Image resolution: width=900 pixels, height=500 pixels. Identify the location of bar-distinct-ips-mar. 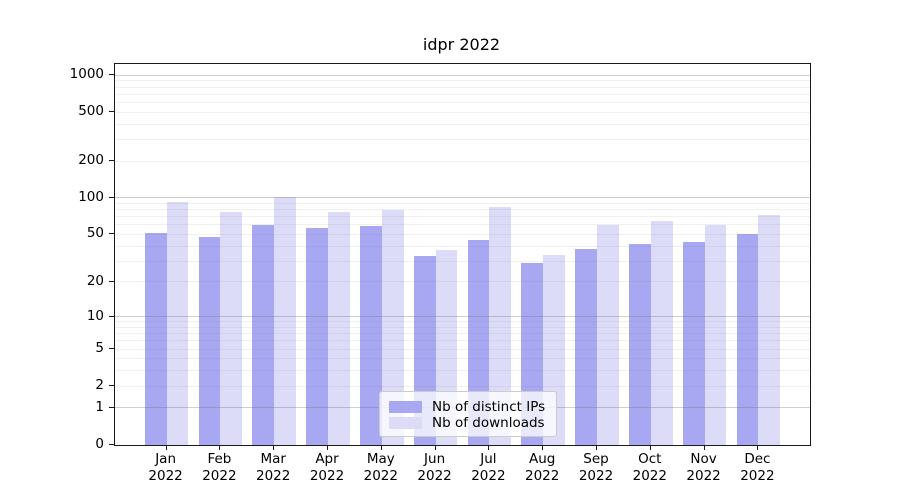
(263, 334).